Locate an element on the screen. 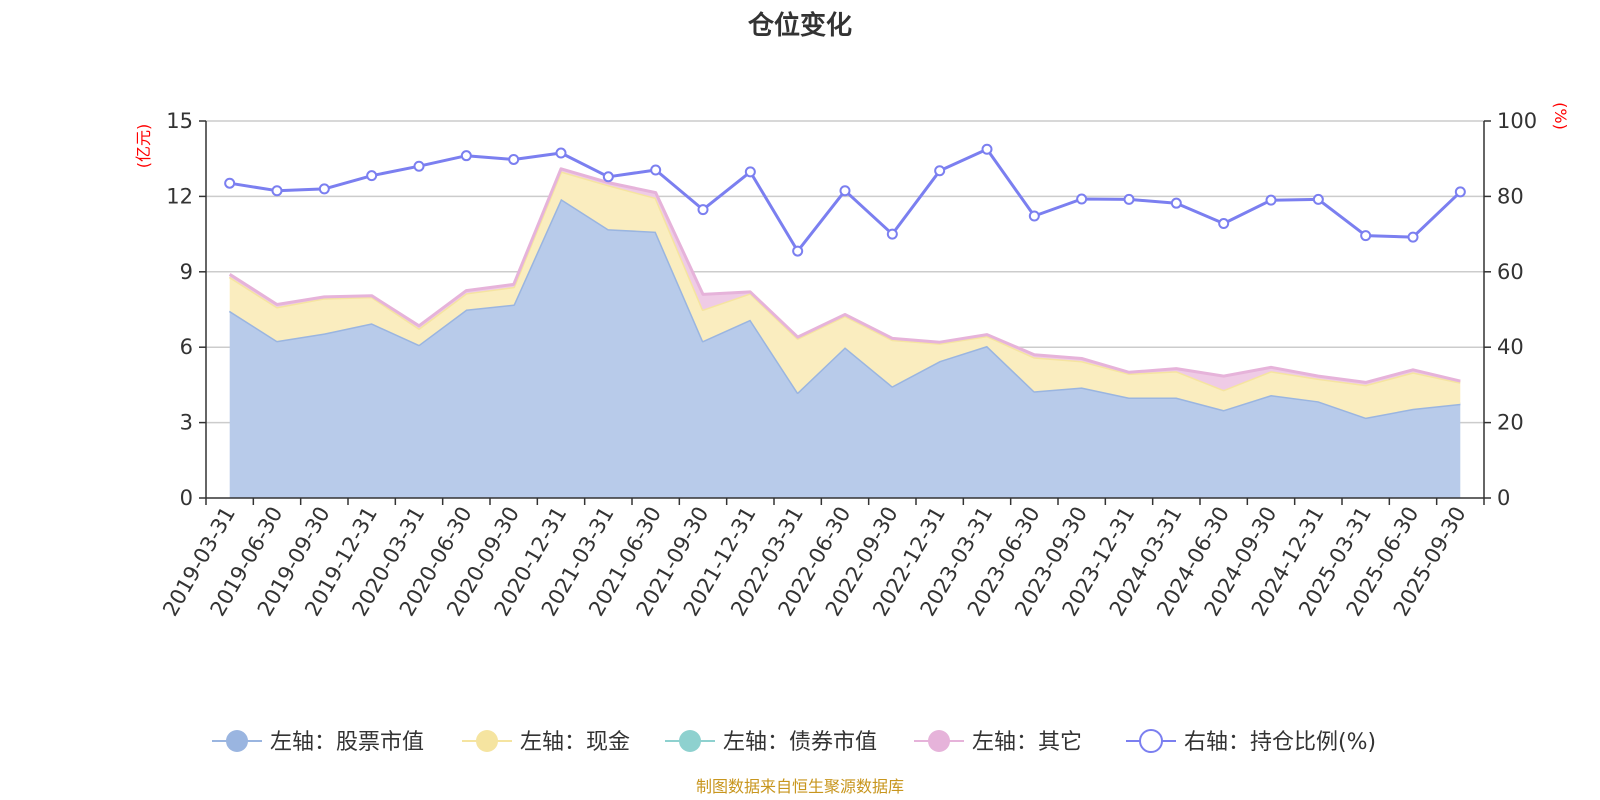 The width and height of the screenshot is (1600, 800). legend: 左轴：股票市值 左轴：现金 左轴：债券市值 左轴：其它 右轴：持仓比例(%) is located at coordinates (794, 742).